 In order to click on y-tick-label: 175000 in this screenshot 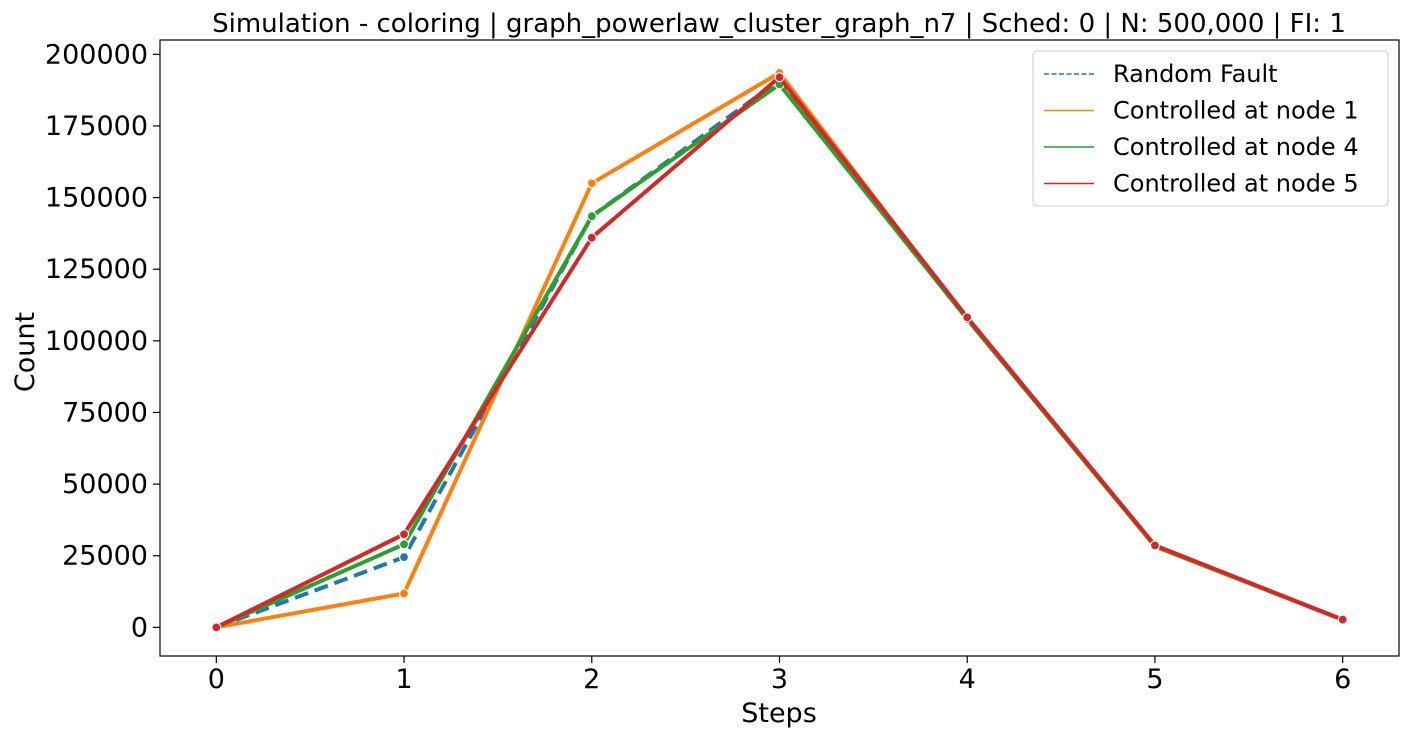, I will do `click(96, 126)`.